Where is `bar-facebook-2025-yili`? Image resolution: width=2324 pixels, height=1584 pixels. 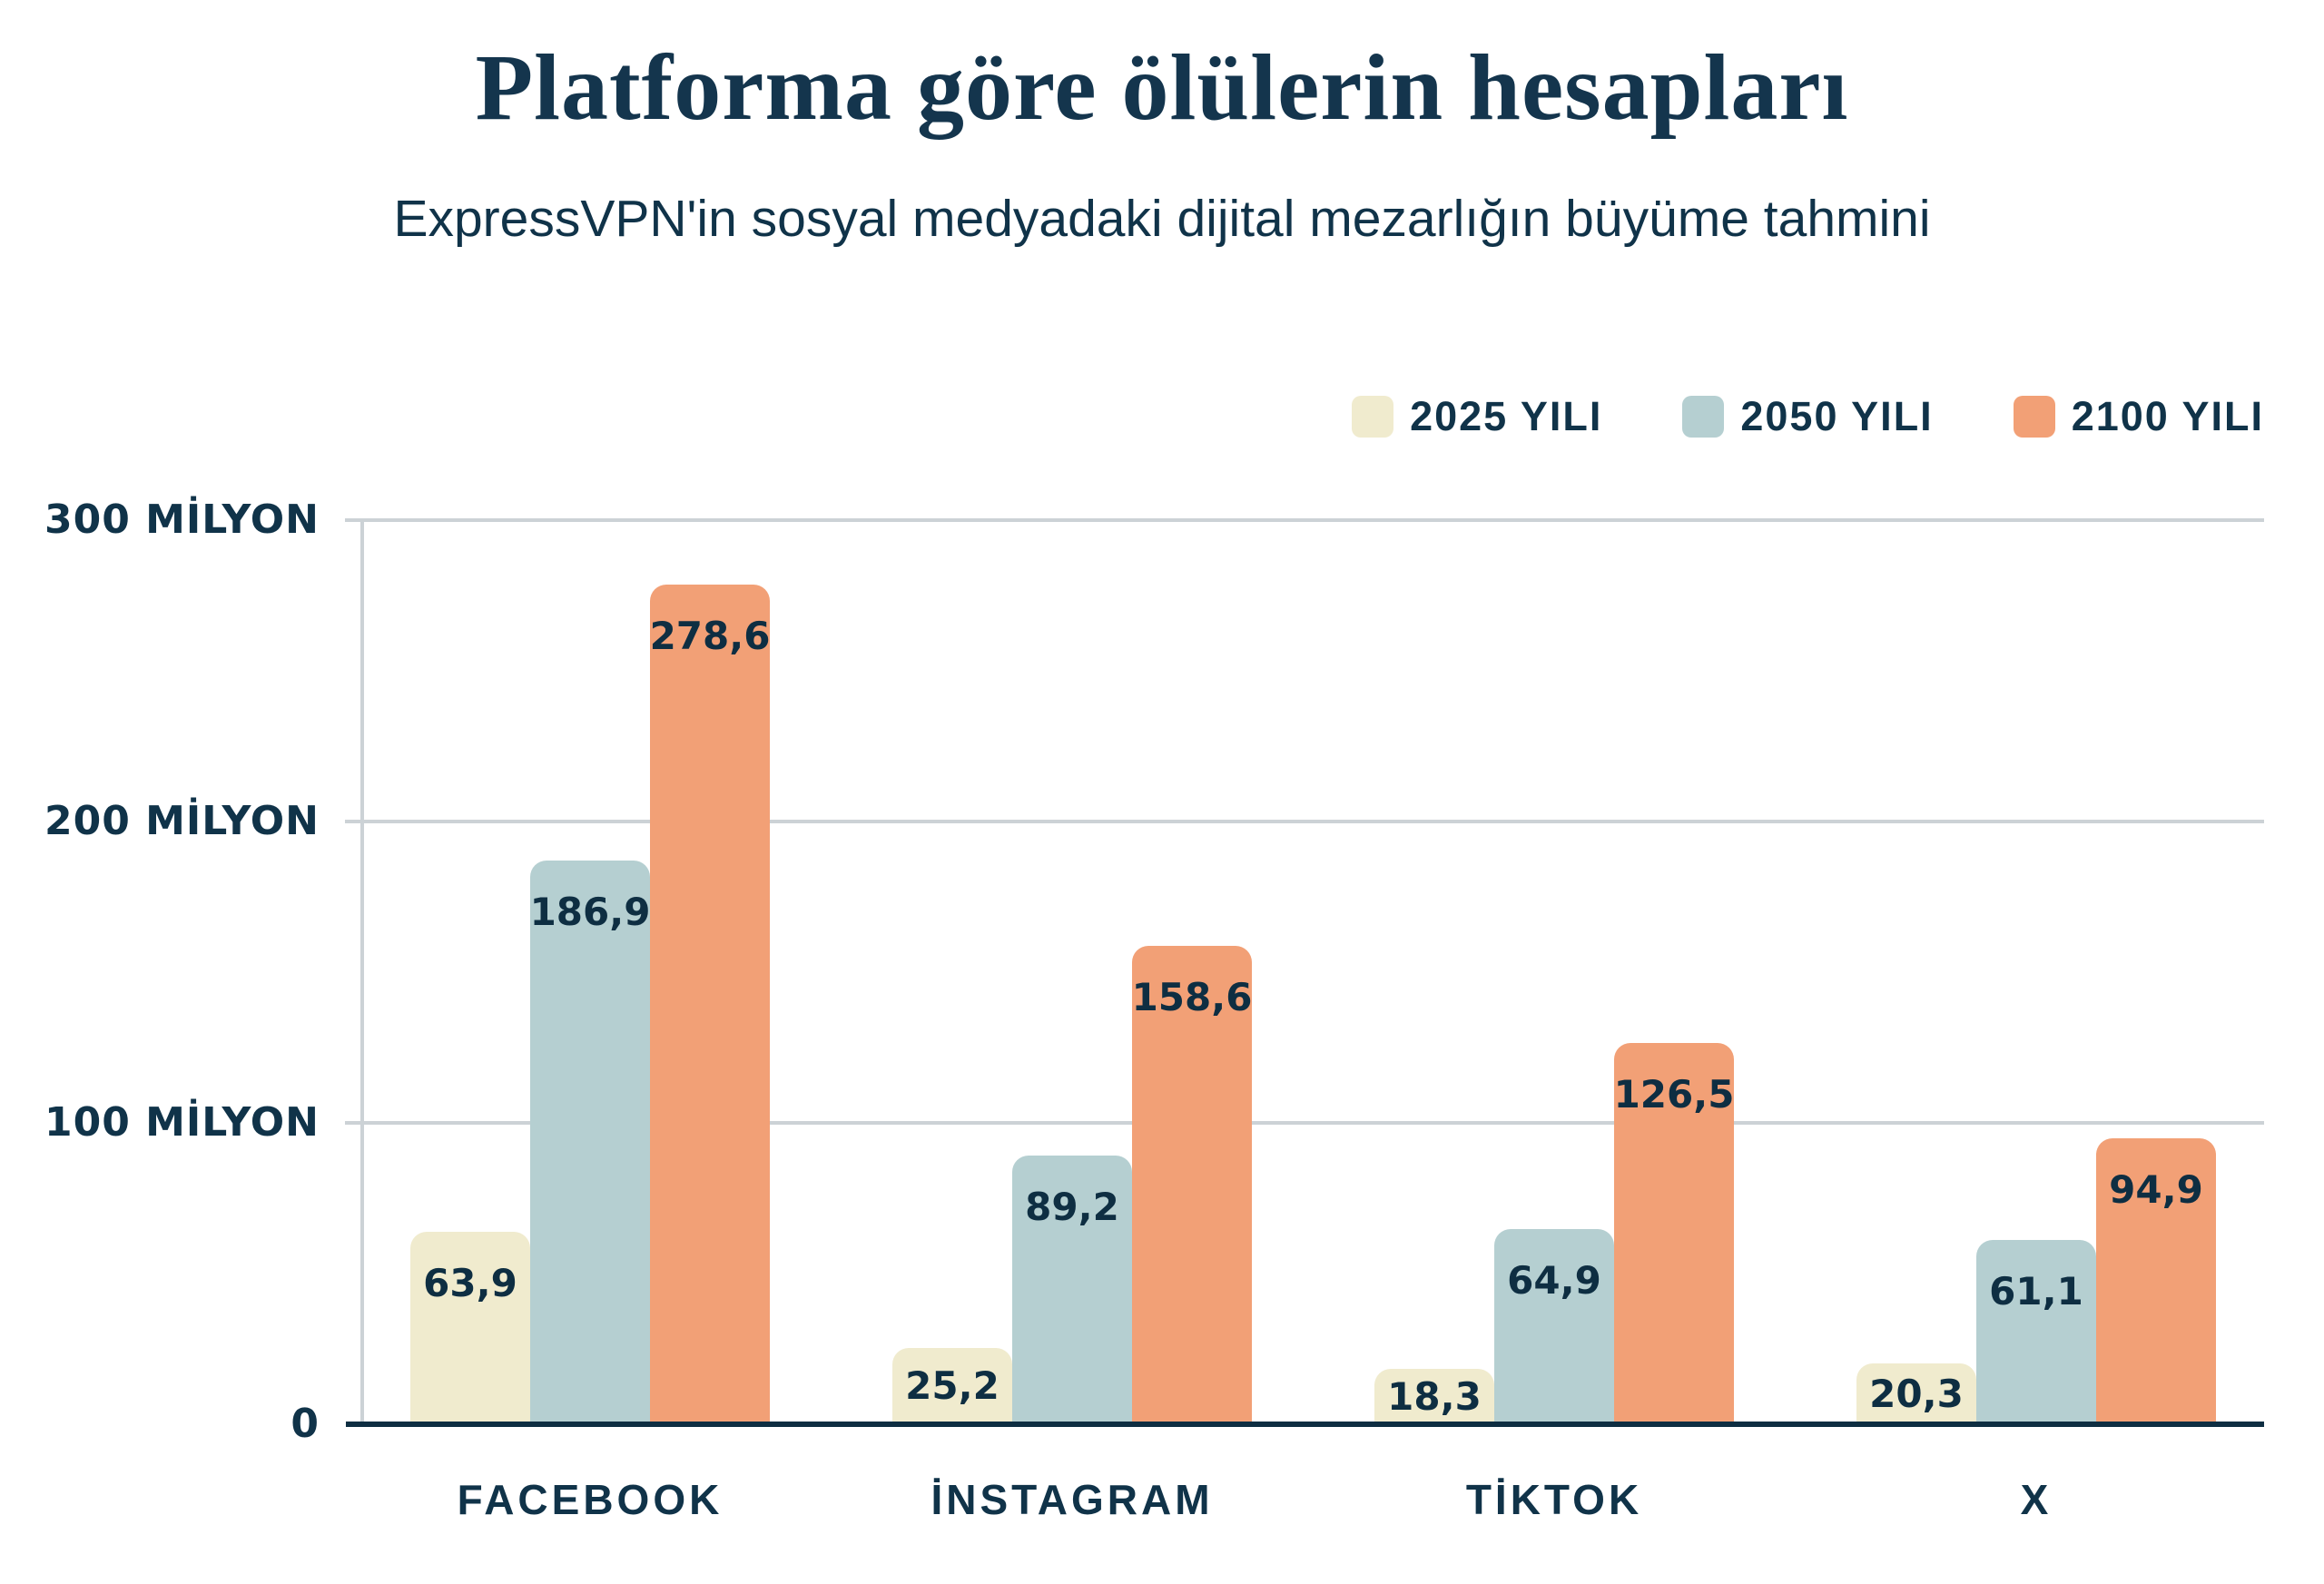 bar-facebook-2025-yili is located at coordinates (470, 1328).